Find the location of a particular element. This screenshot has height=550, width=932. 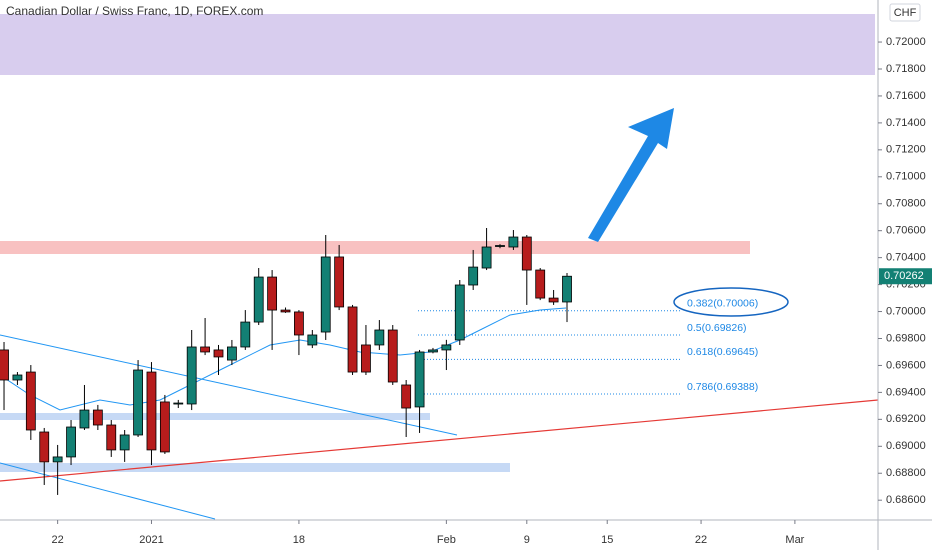

last-price-box is located at coordinates (905, 276).